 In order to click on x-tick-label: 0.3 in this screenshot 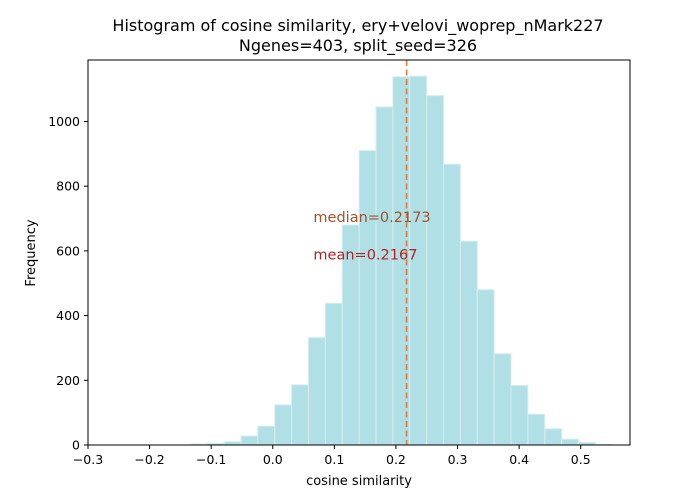, I will do `click(458, 459)`.